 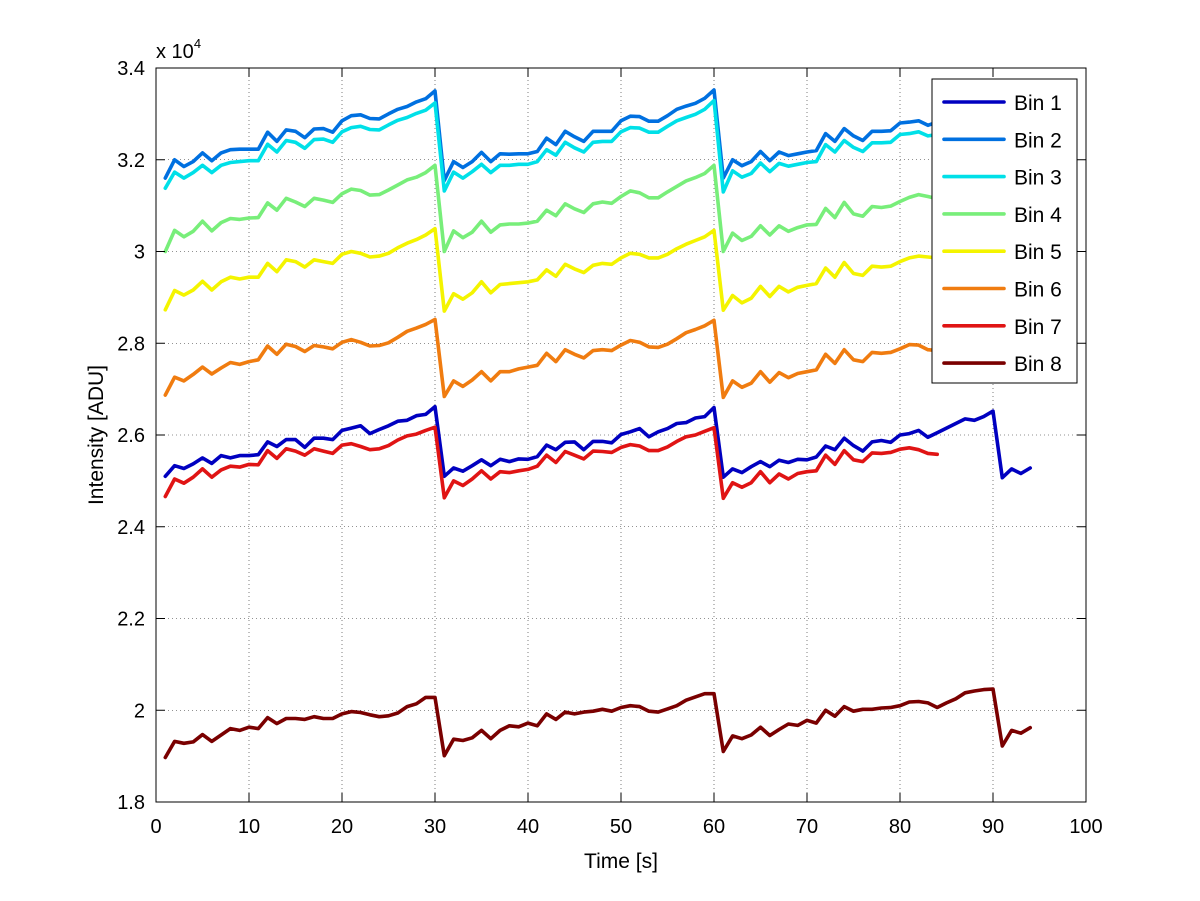 I want to click on x-tick-labels: 0 10 20 30 40 50 60 70 80 90 100, so click(x=626, y=827).